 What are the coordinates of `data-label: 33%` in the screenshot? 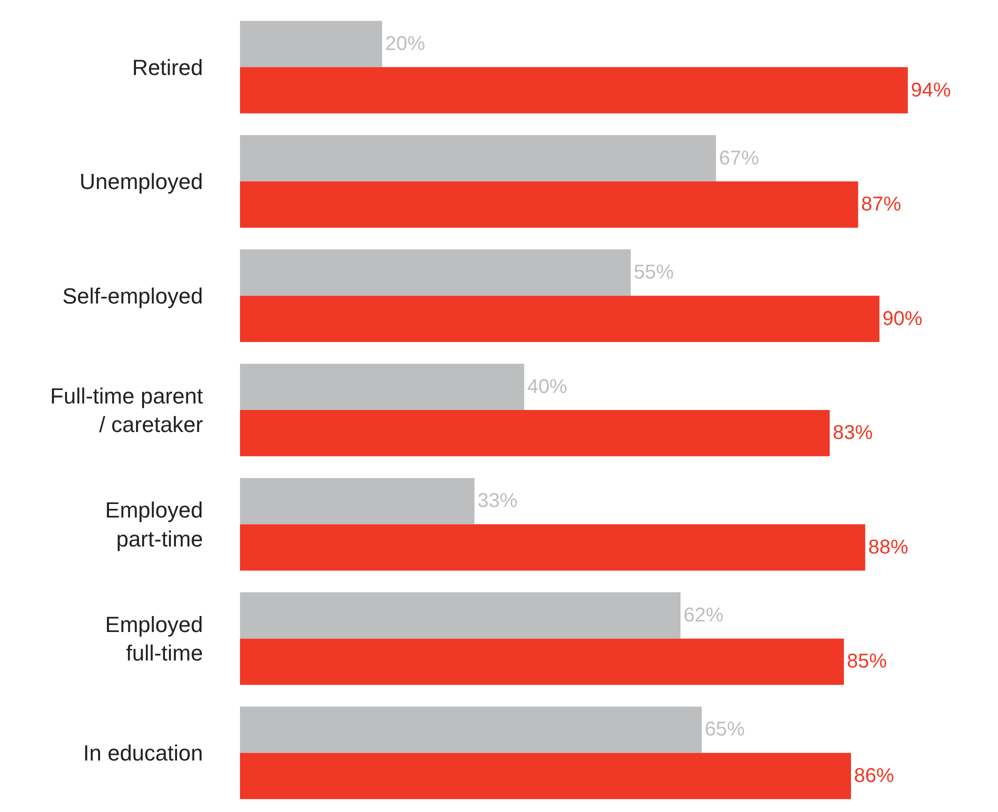 It's located at (497, 501).